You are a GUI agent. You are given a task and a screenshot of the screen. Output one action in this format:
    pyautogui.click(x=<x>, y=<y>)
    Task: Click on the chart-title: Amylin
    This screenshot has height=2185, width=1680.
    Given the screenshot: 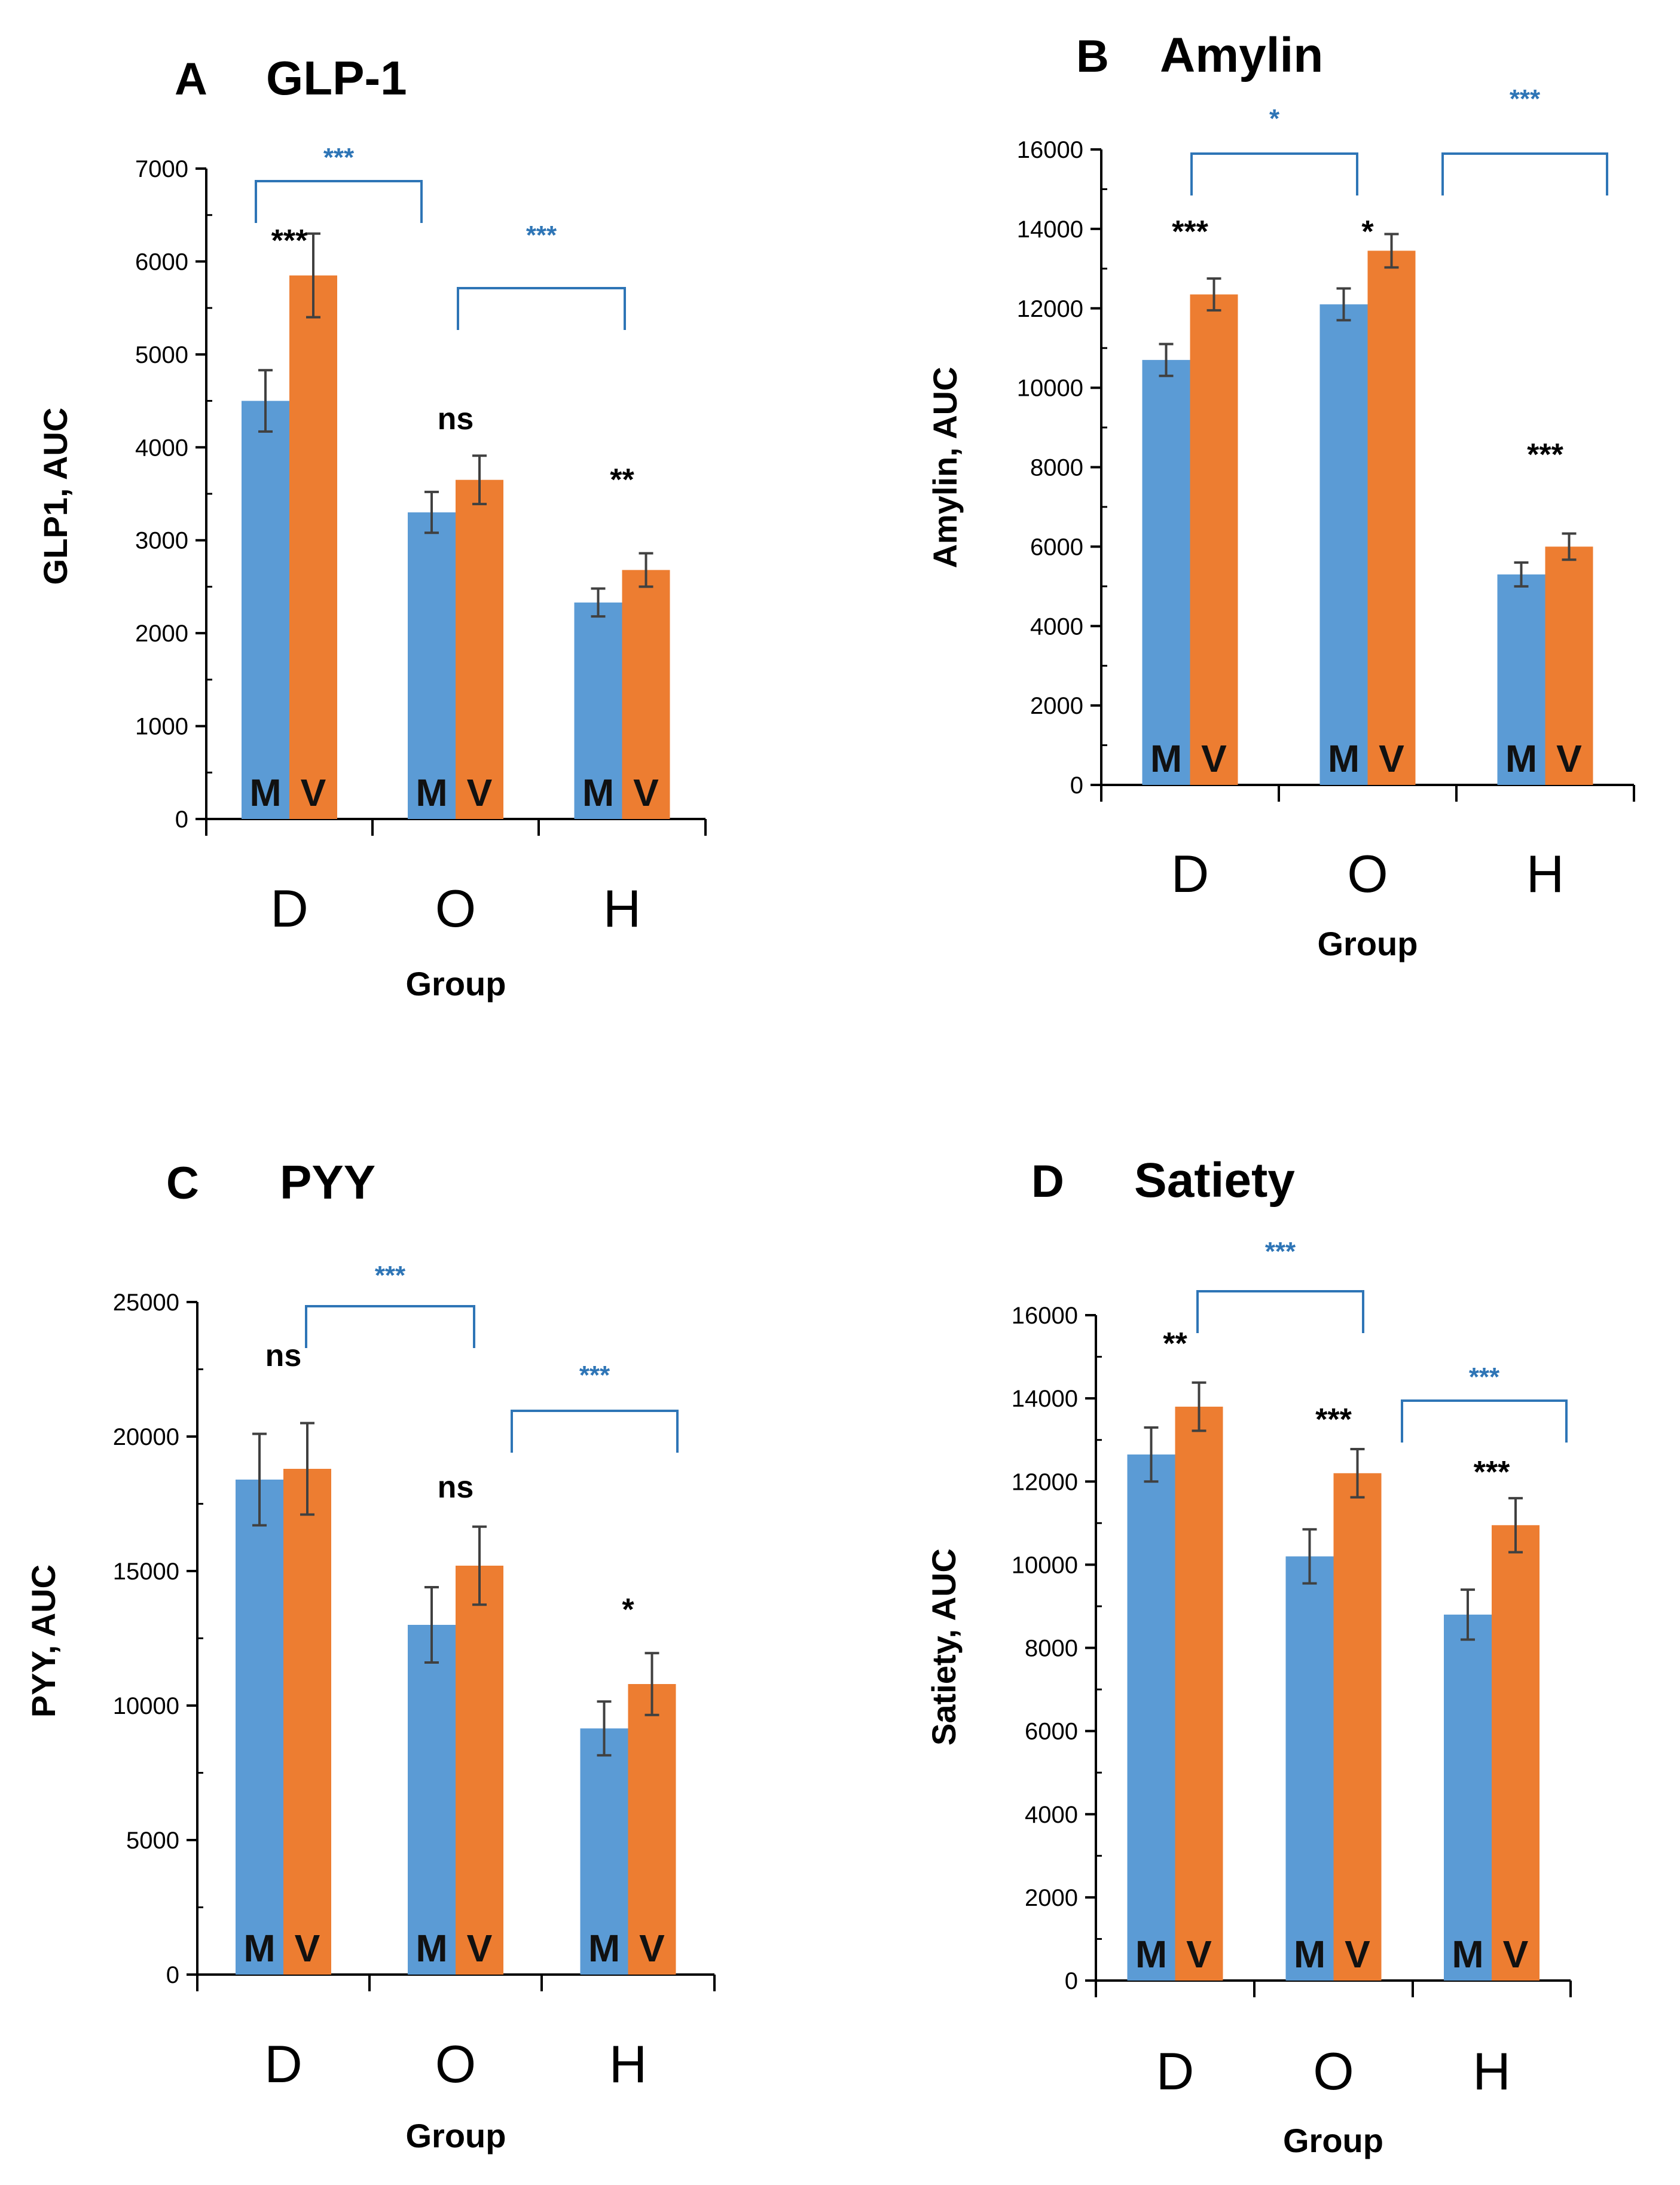 What is the action you would take?
    pyautogui.click(x=1241, y=55)
    